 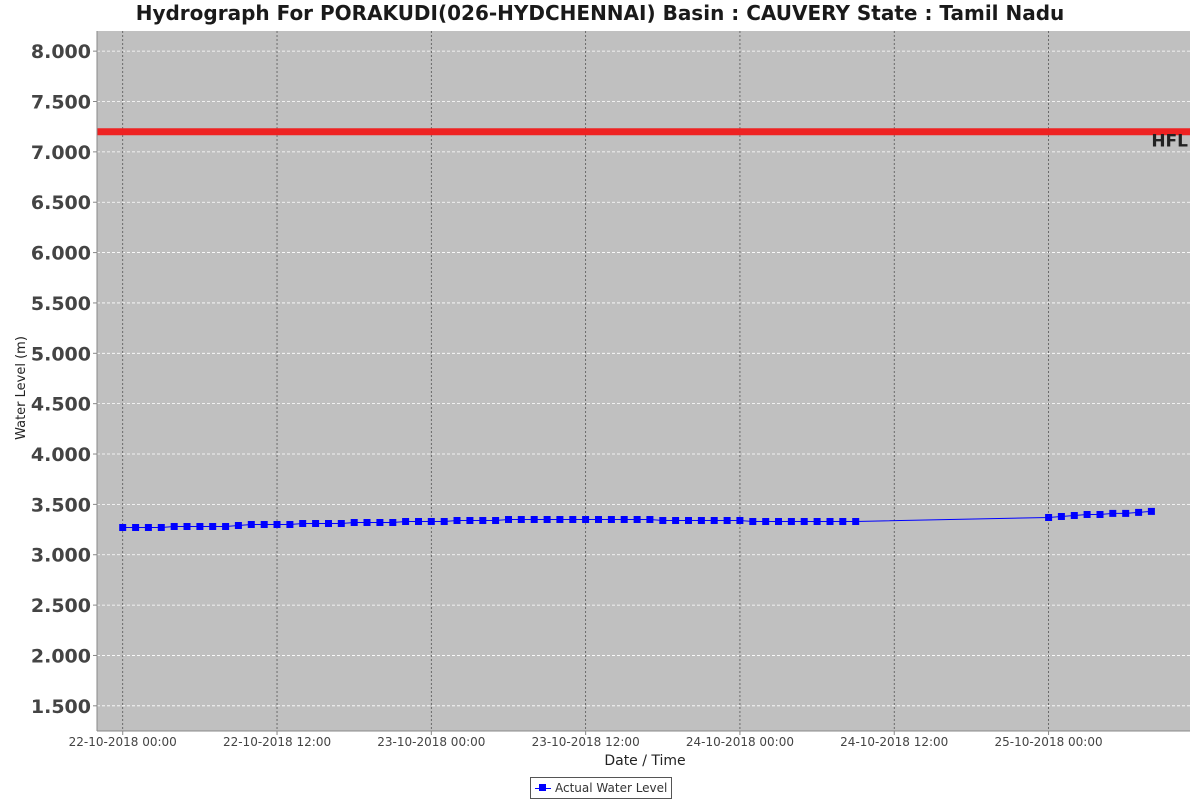 What do you see at coordinates (277, 742) in the screenshot?
I see `x-tick-label: 22-10-2018 12:00` at bounding box center [277, 742].